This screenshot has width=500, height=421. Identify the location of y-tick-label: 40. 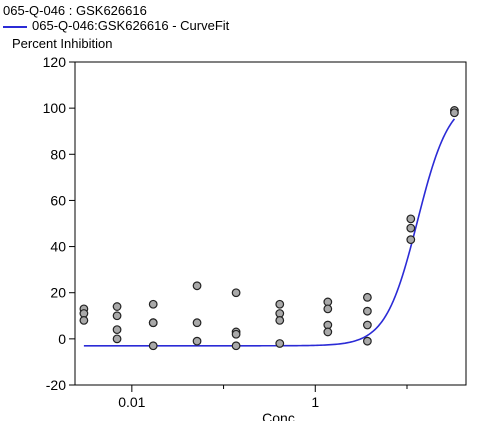
(58, 247).